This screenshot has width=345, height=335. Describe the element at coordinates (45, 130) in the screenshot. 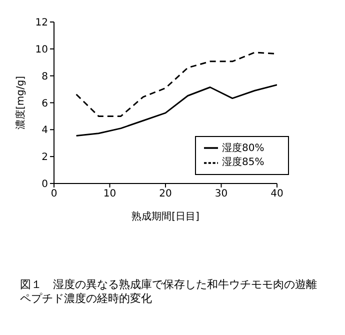

I see `y-tick-label: 4` at that location.